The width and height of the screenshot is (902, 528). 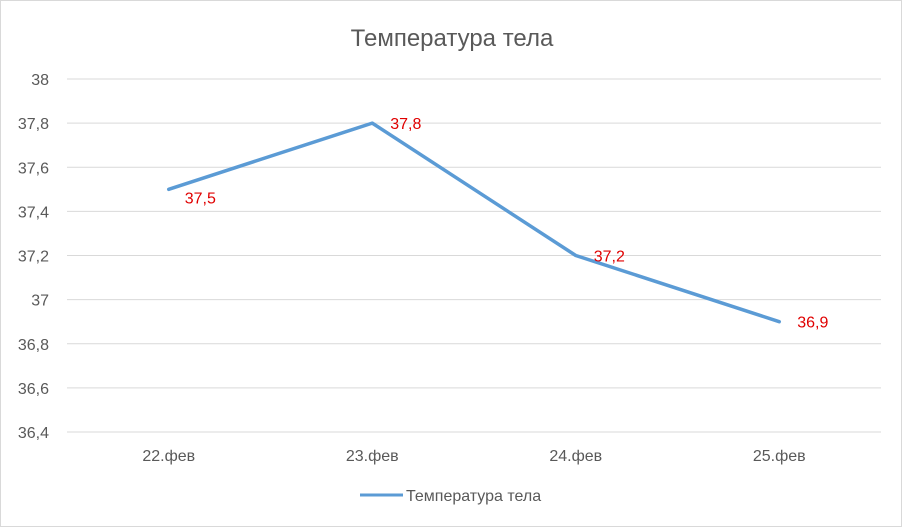 What do you see at coordinates (40, 301) in the screenshot?
I see `y-tick-label: 37` at bounding box center [40, 301].